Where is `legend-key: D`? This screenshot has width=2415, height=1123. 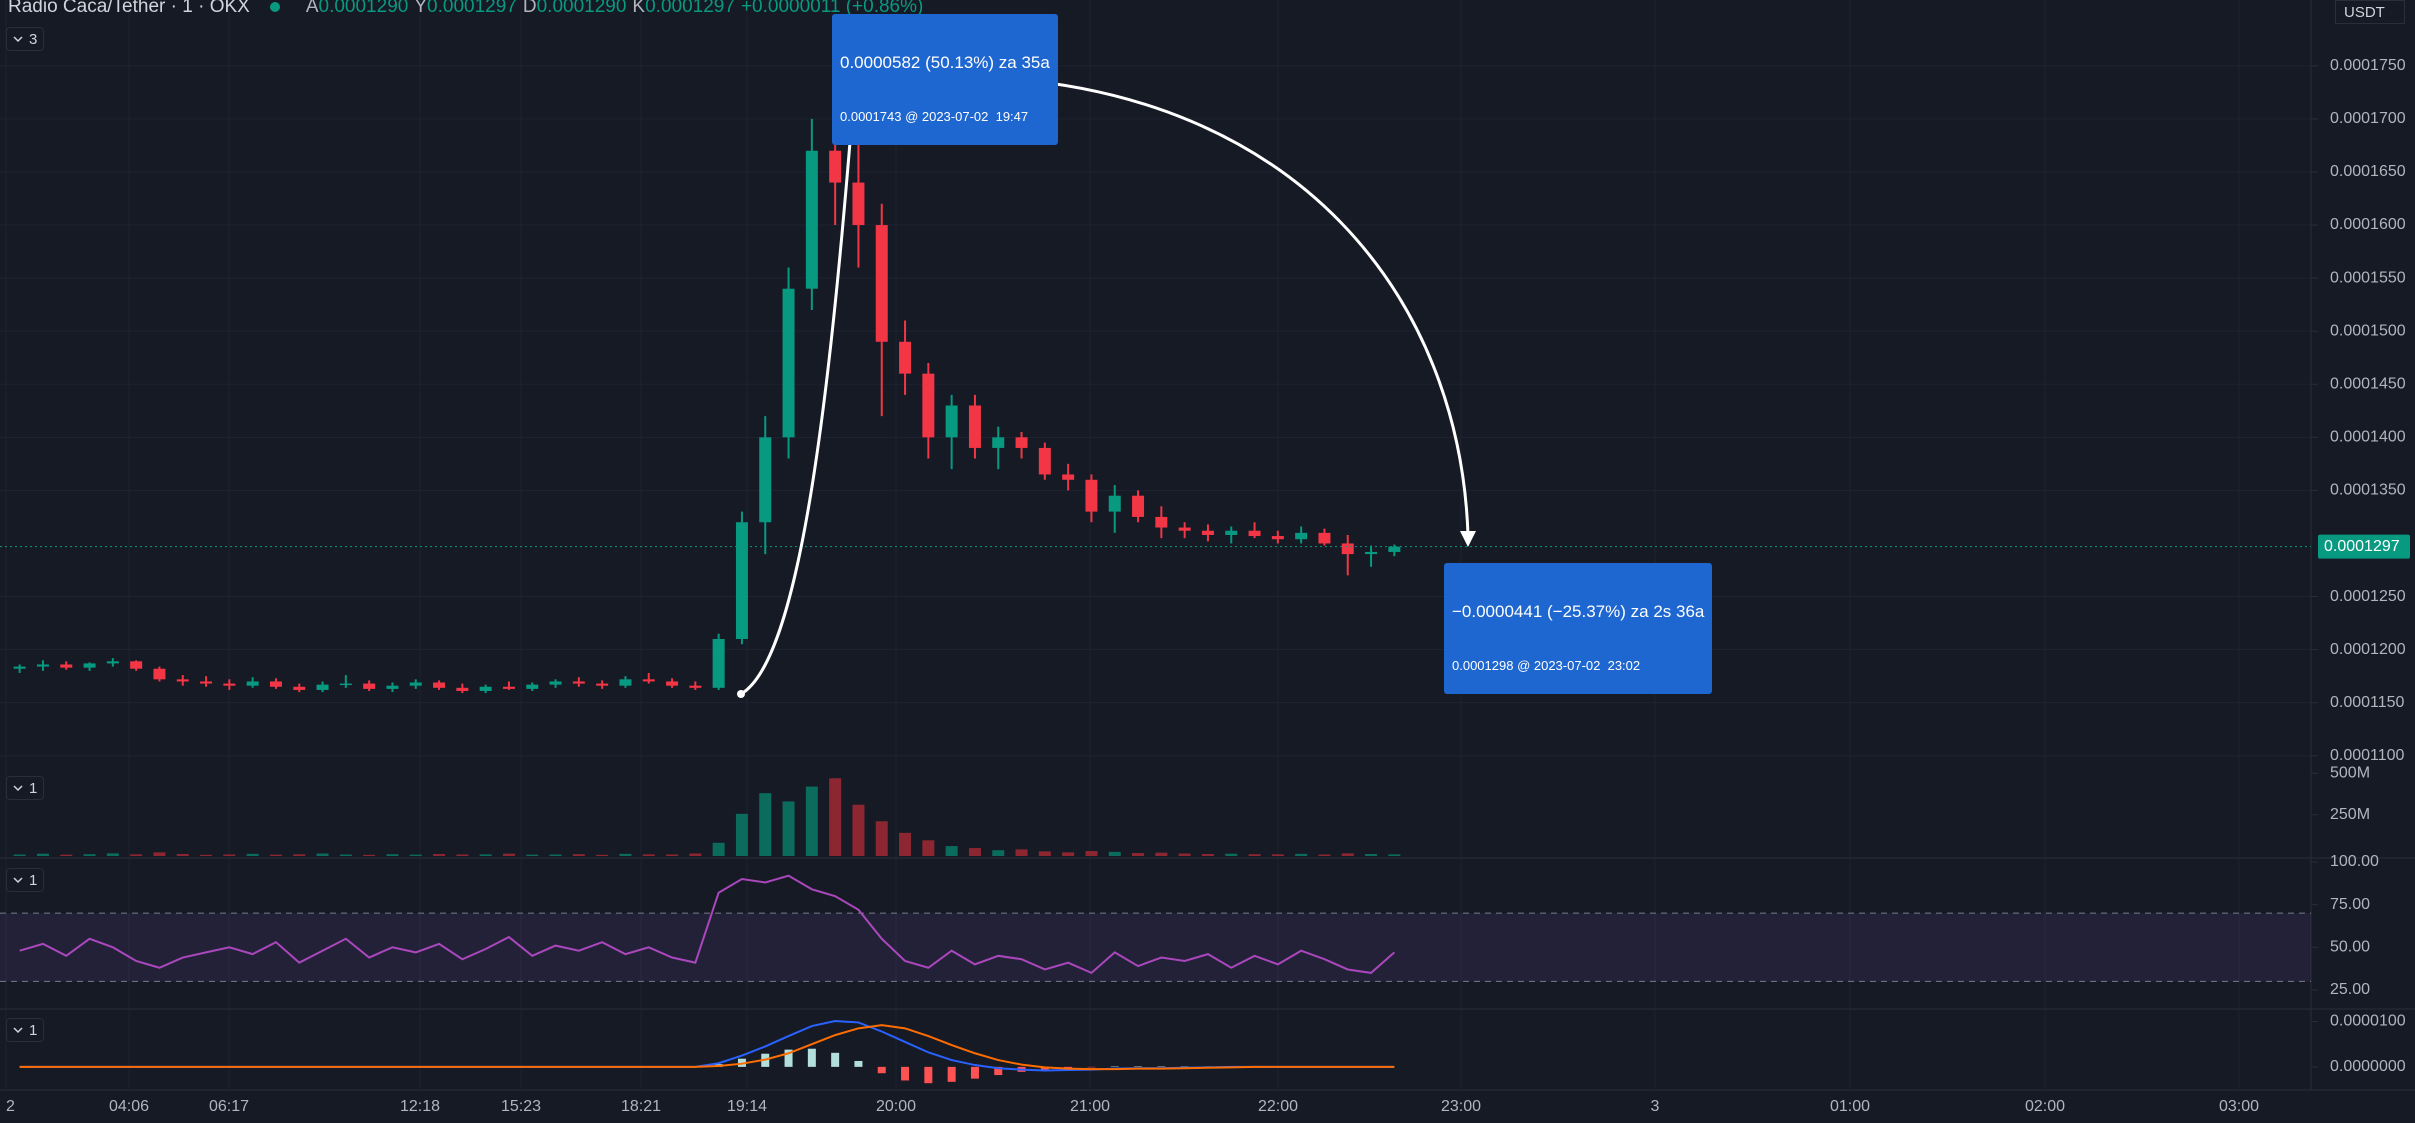 legend-key: D is located at coordinates (529, 8).